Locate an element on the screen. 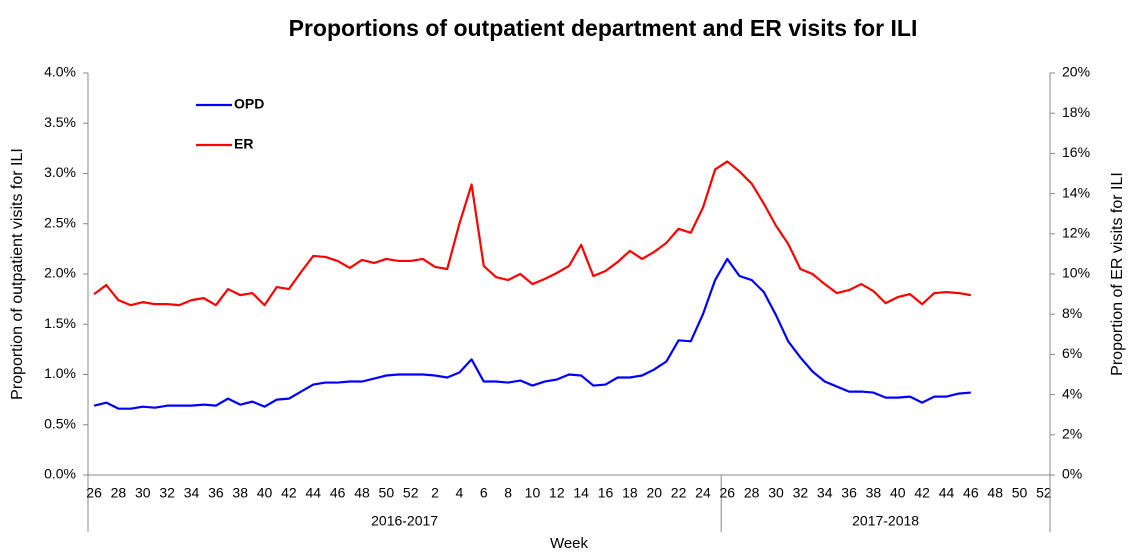 Image resolution: width=1129 pixels, height=554 pixels. x-tick-label: 14 is located at coordinates (581, 493).